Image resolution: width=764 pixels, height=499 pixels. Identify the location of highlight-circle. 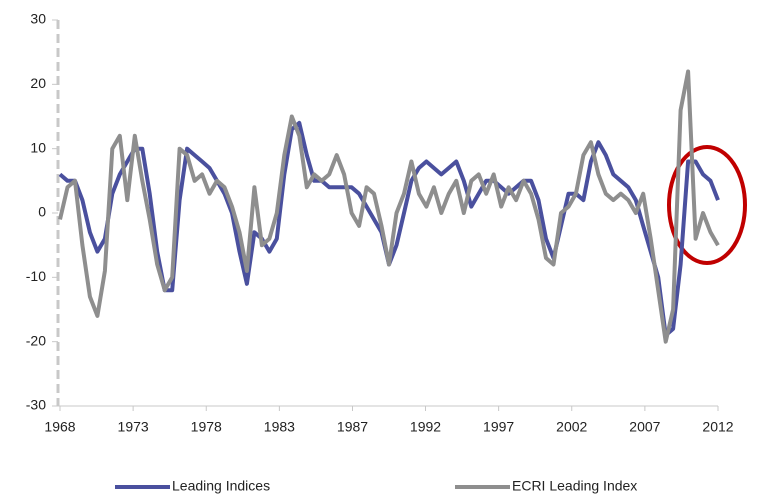
(707, 205).